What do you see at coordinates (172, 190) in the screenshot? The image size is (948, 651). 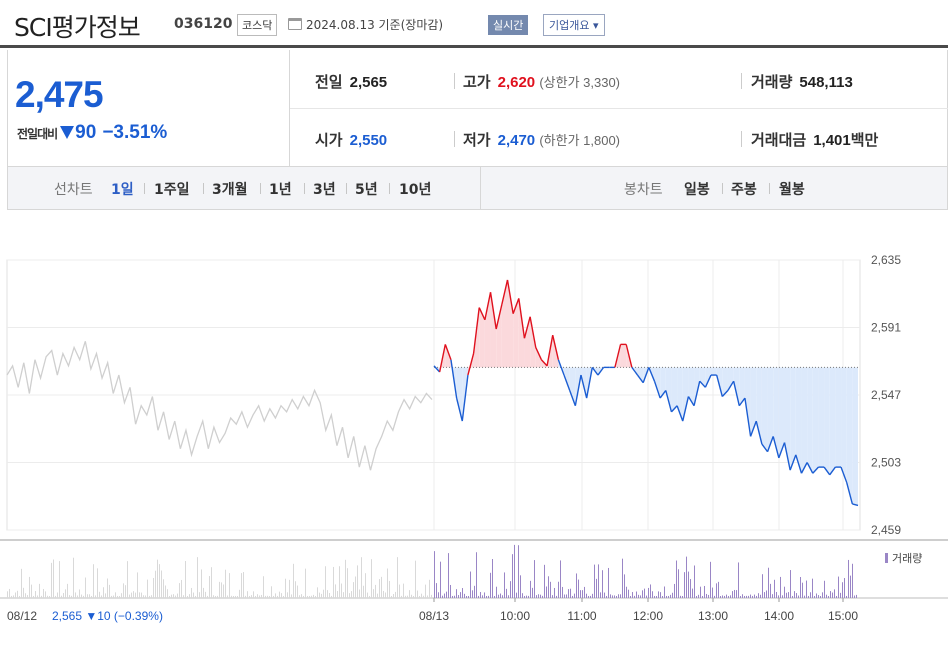 I see `tab-1w: 1주일` at bounding box center [172, 190].